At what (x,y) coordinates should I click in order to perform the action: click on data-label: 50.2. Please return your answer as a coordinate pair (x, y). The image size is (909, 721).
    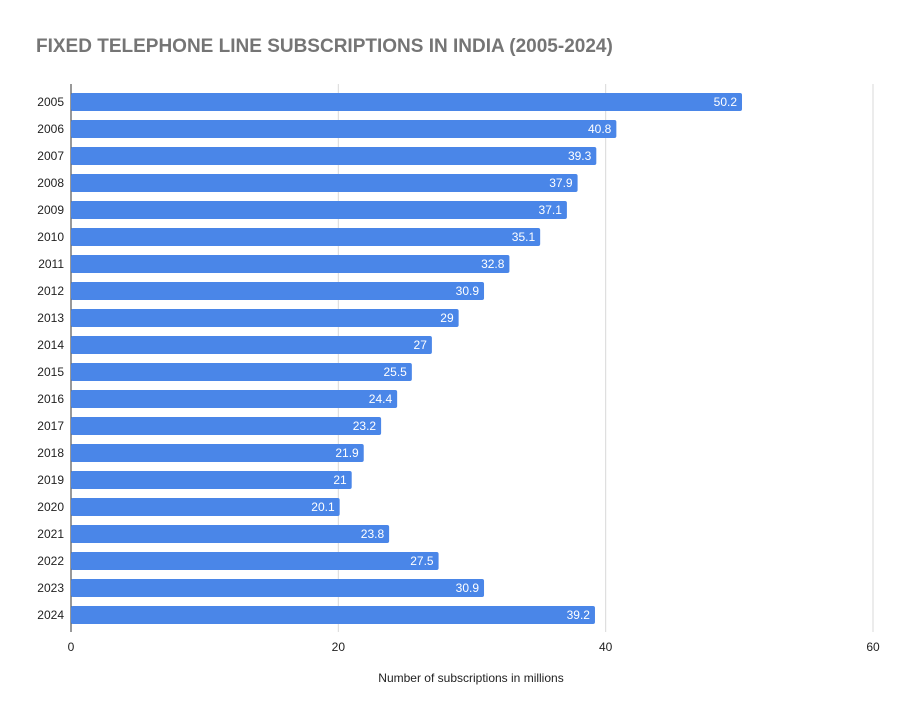
    Looking at the image, I should click on (726, 102).